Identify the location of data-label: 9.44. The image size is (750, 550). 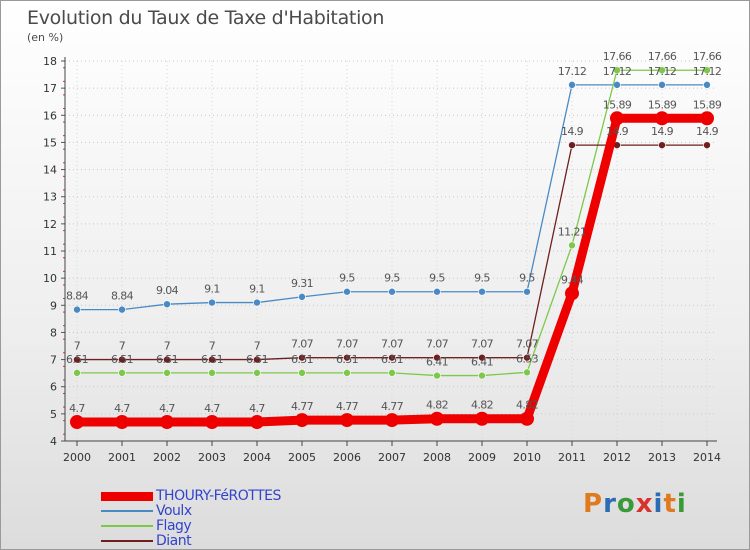
(572, 279).